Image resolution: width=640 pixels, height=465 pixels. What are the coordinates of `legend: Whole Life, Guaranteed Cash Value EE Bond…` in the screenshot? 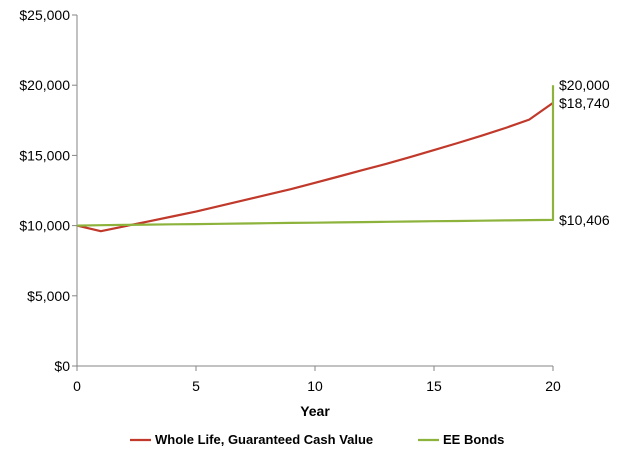 It's located at (317, 439).